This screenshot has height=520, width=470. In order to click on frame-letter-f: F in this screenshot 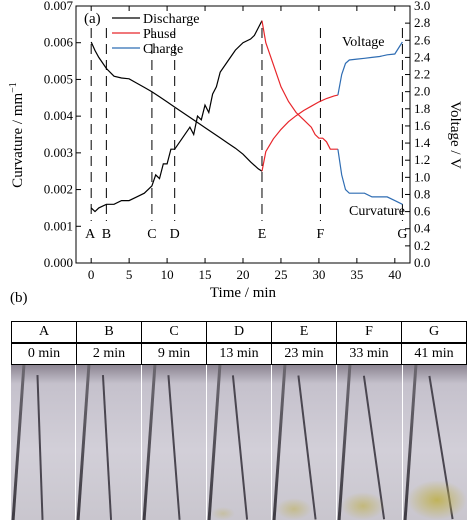, I will do `click(369, 332)`.